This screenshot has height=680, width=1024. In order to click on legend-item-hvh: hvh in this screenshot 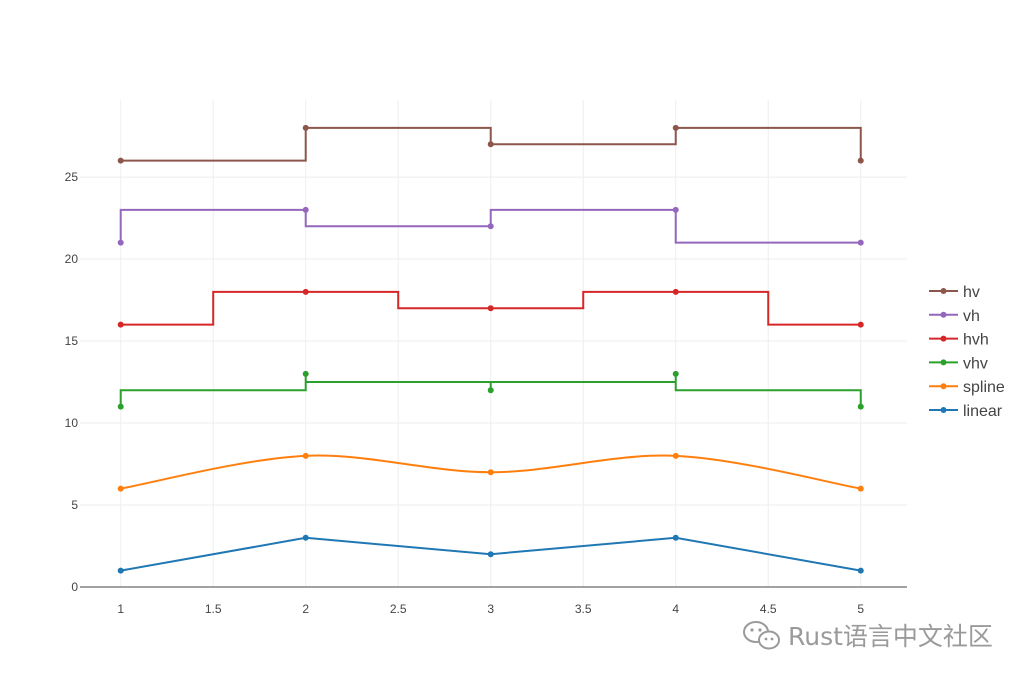, I will do `click(959, 340)`.